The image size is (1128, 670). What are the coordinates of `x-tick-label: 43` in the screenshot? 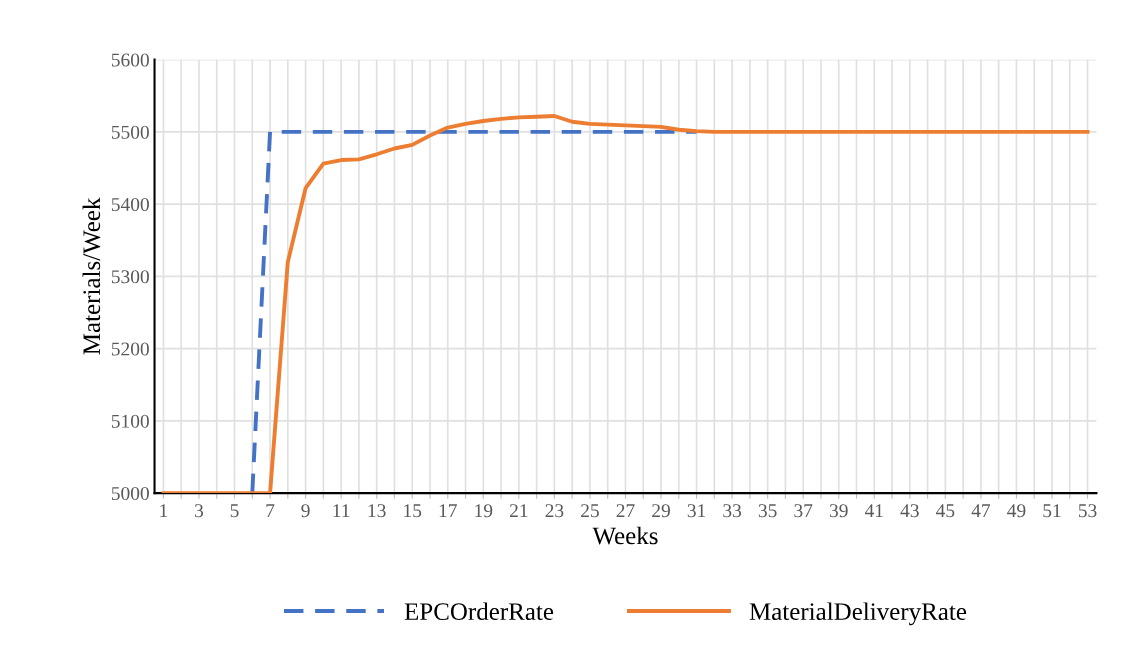 It's located at (909, 511).